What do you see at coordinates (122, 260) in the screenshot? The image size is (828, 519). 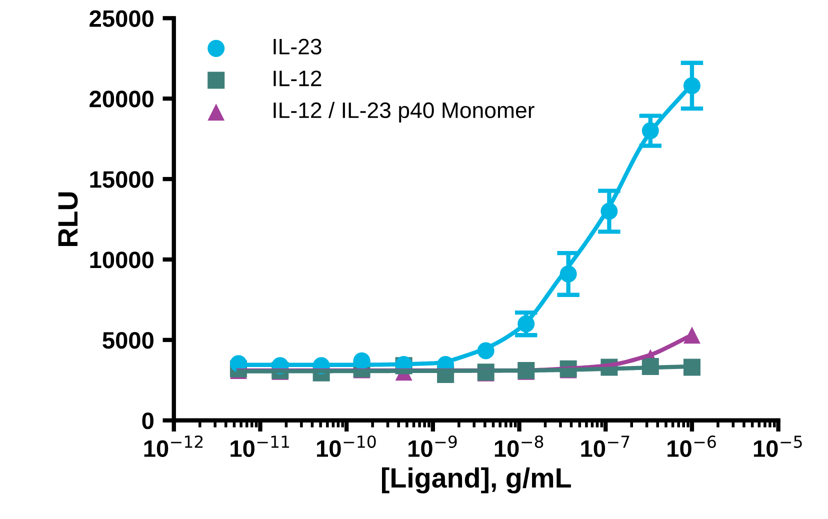 I see `y-tick-label: 10000` at bounding box center [122, 260].